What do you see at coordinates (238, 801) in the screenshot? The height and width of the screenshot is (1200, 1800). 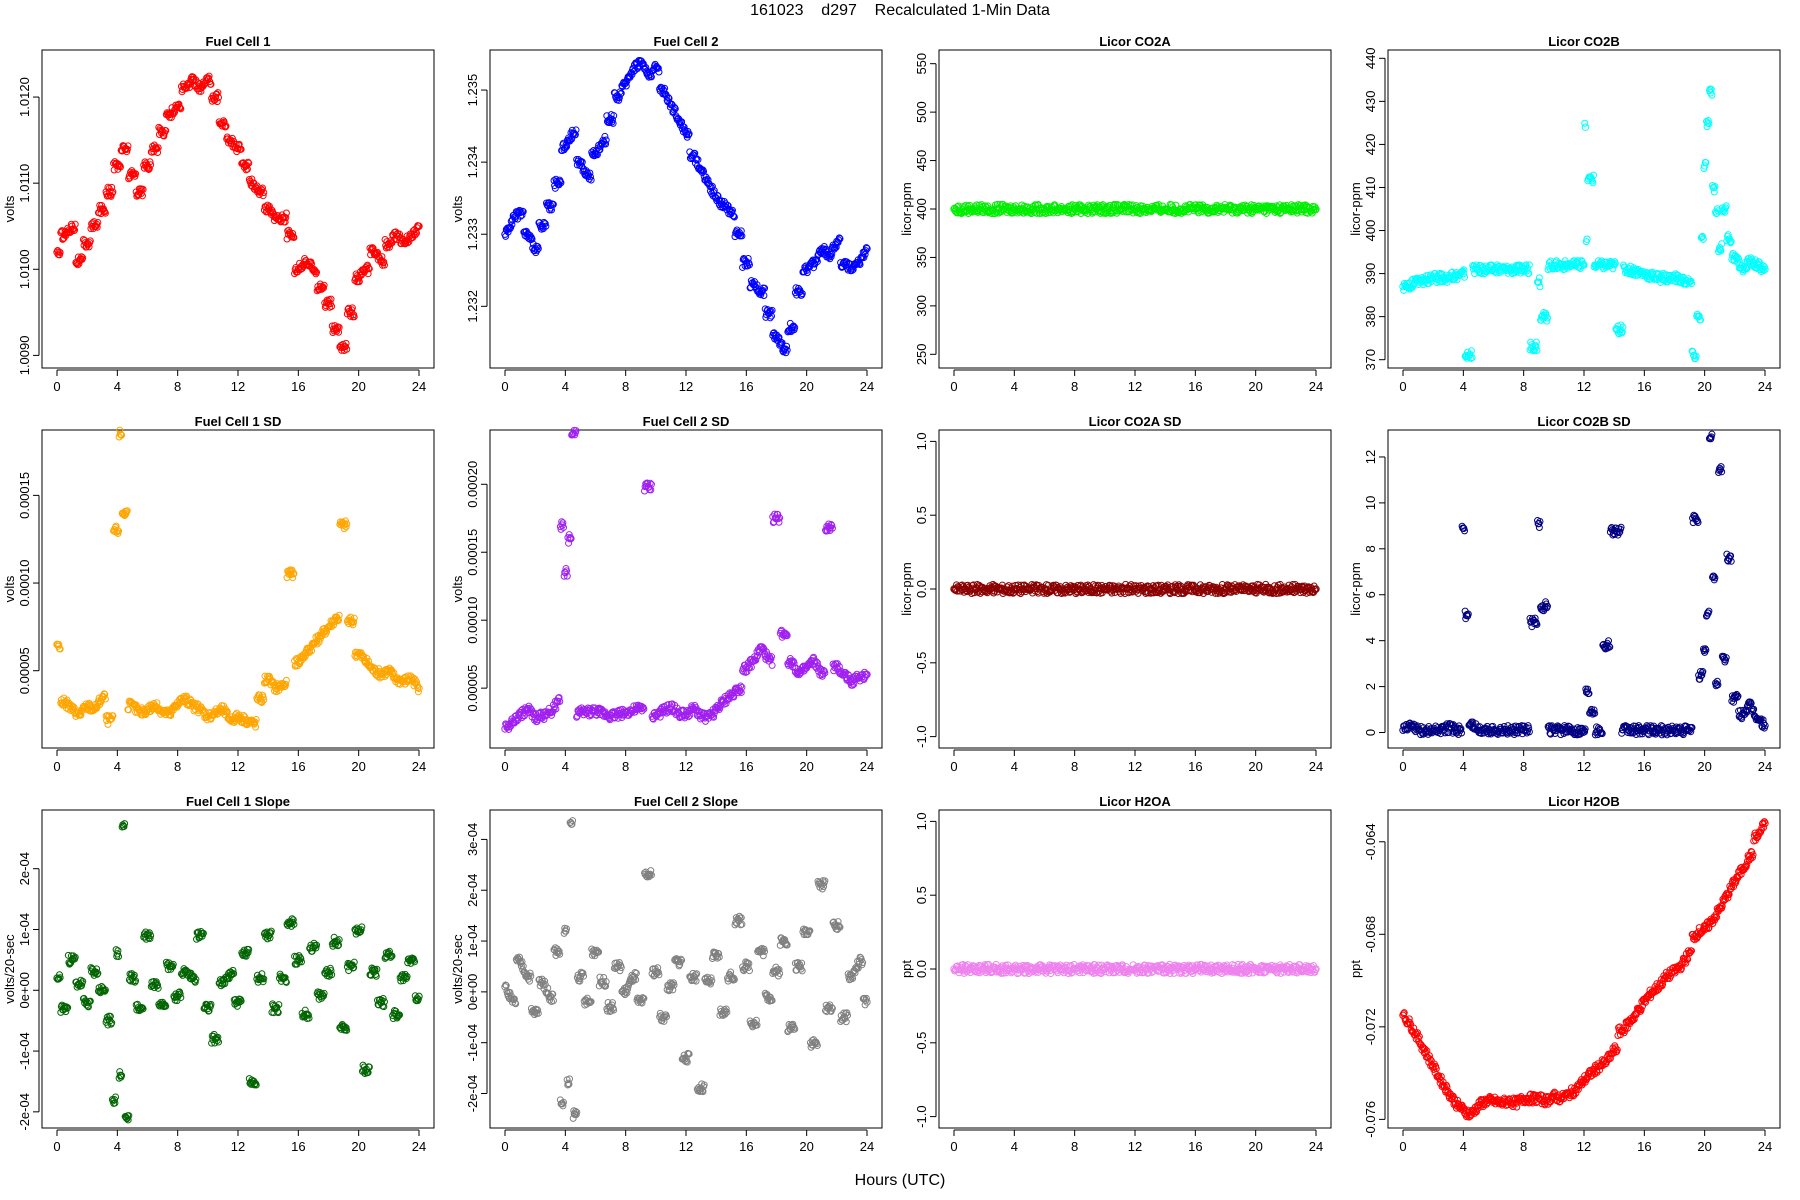 I see `panel-title: Fuel Cell 1 Slope` at bounding box center [238, 801].